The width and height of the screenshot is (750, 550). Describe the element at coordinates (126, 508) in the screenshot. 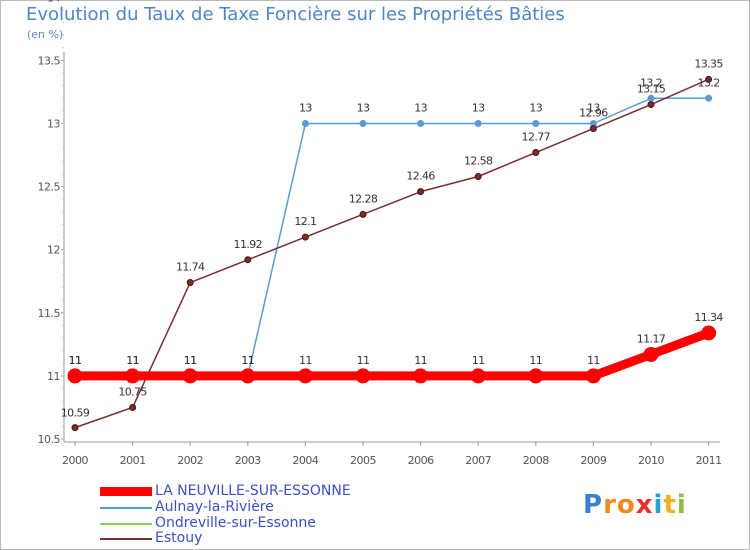

I see `legend-swatch-aulnay` at that location.